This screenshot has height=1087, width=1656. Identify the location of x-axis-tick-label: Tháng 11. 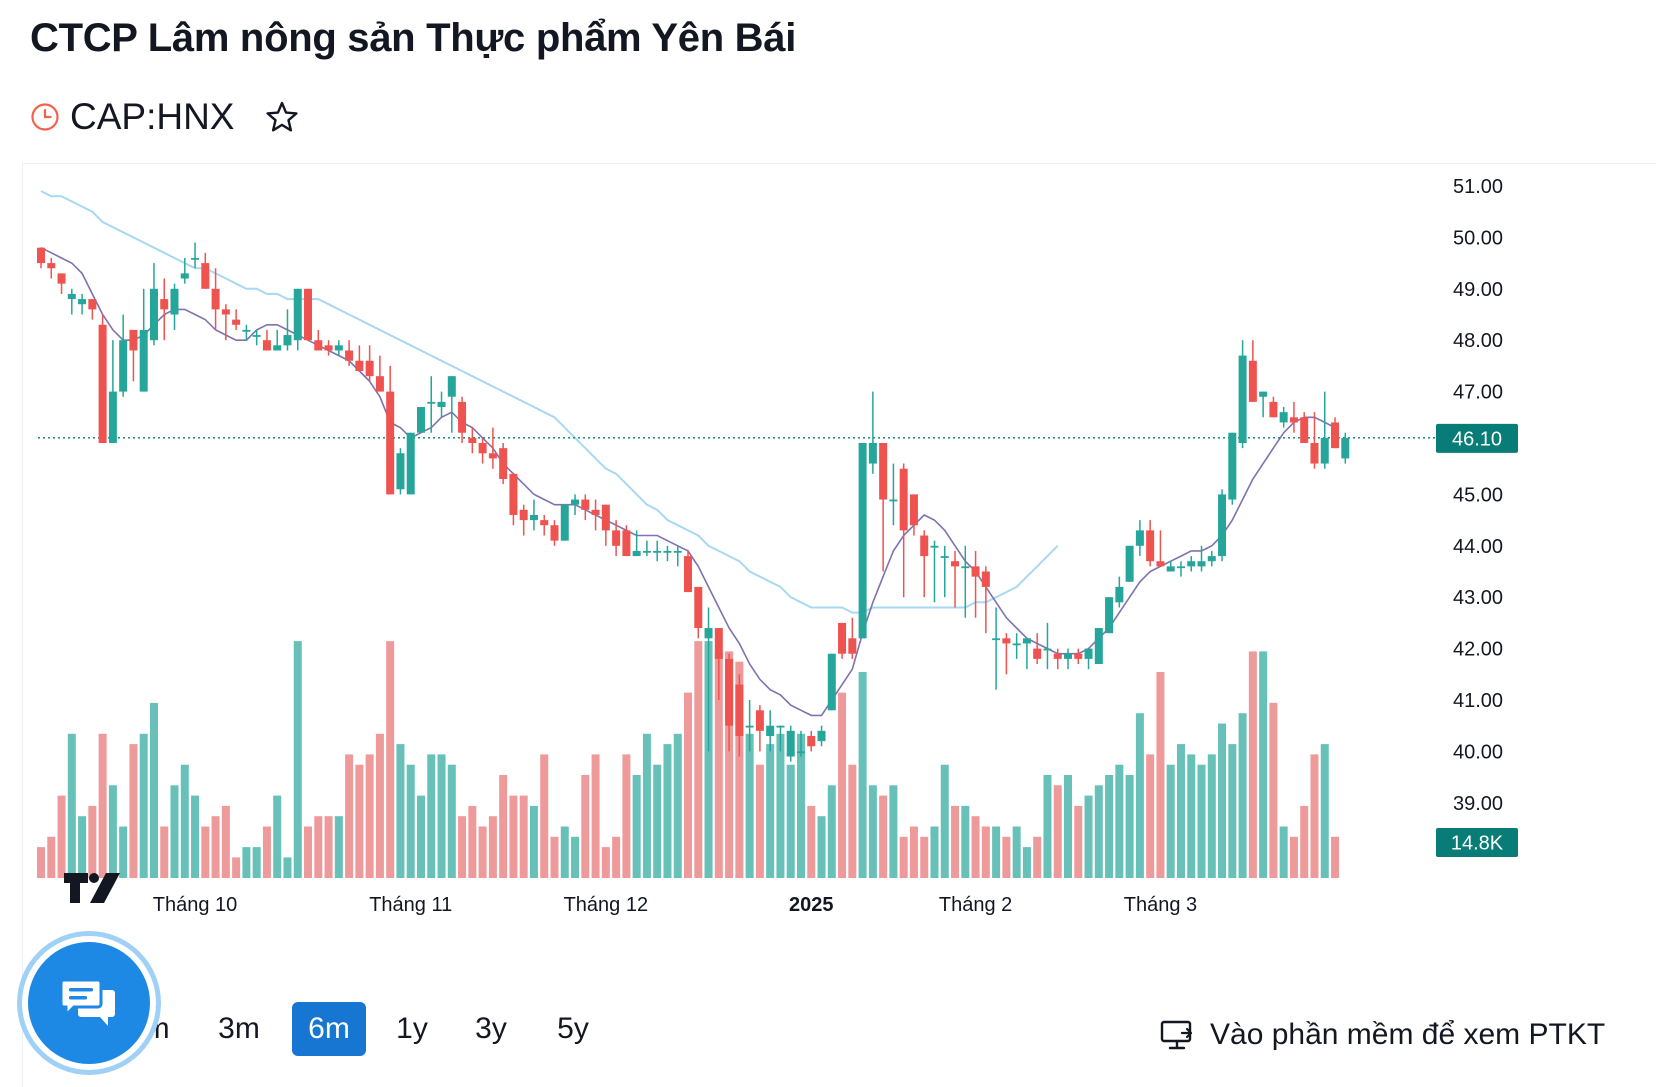
(410, 905).